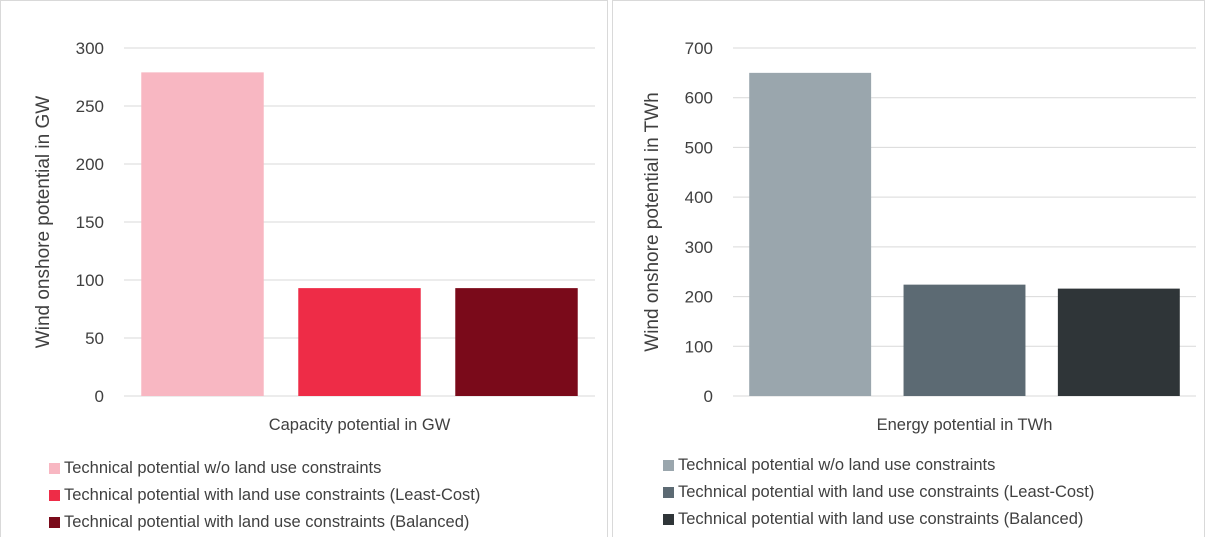 The width and height of the screenshot is (1205, 538). I want to click on x-axis-label: Capacity potential in GW, so click(360, 425).